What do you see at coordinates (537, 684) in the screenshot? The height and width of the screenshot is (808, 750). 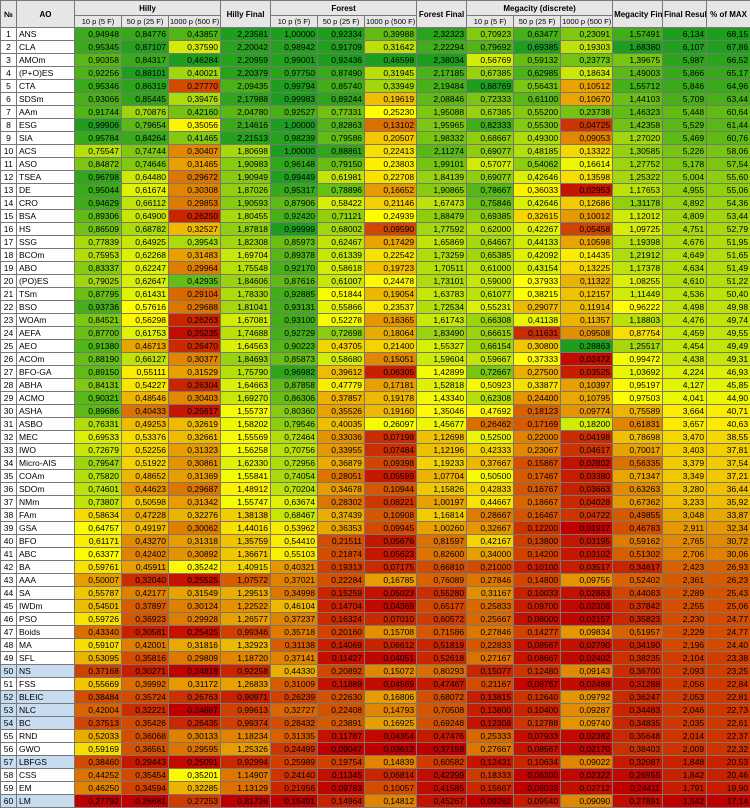 I see `score-cell: 0,06767` at bounding box center [537, 684].